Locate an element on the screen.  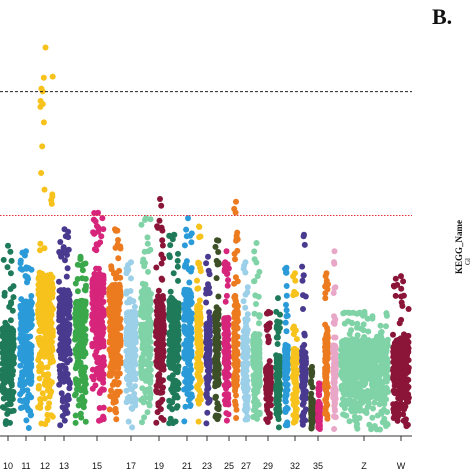
chromosome-16-points is located at coordinates (115, 324).